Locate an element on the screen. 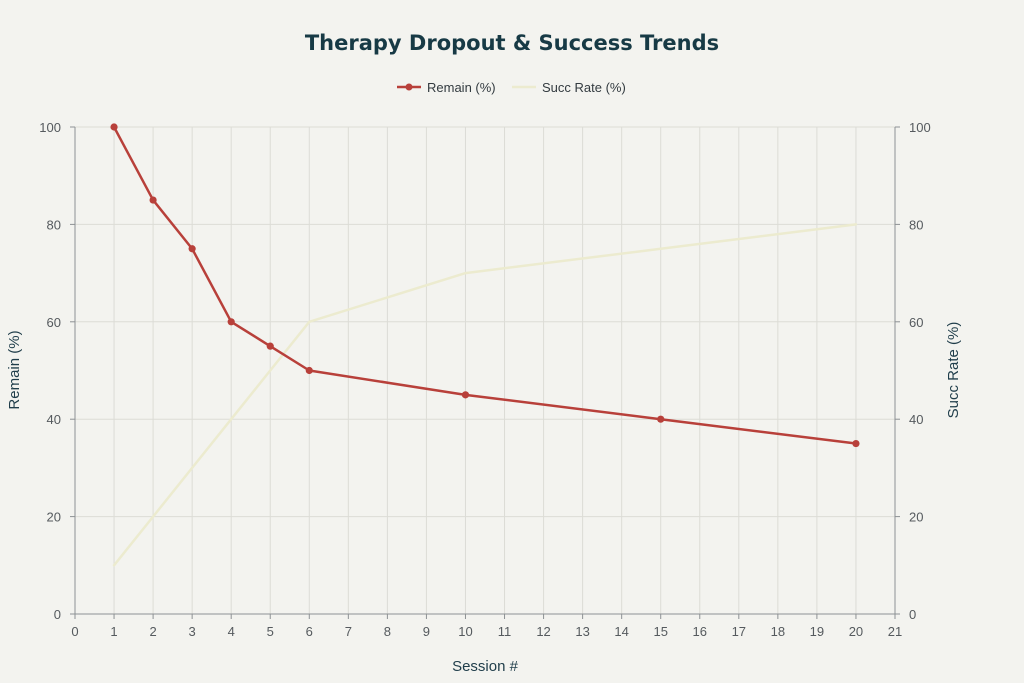 This screenshot has height=683, width=1024. x-tick-label: 17 is located at coordinates (739, 631).